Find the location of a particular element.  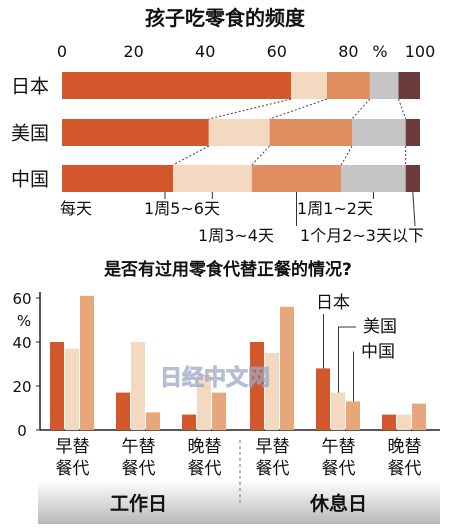

chart2-unit: % is located at coordinates (24, 321).